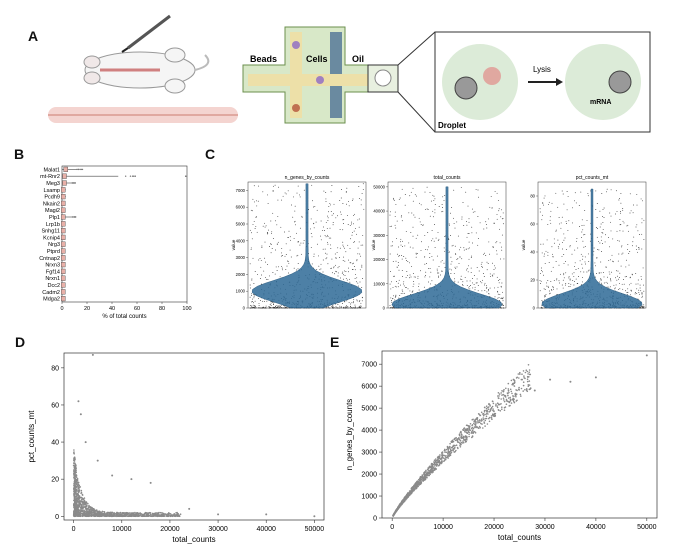  Describe the element at coordinates (81, 169) in the screenshot. I see `flier-point` at that location.